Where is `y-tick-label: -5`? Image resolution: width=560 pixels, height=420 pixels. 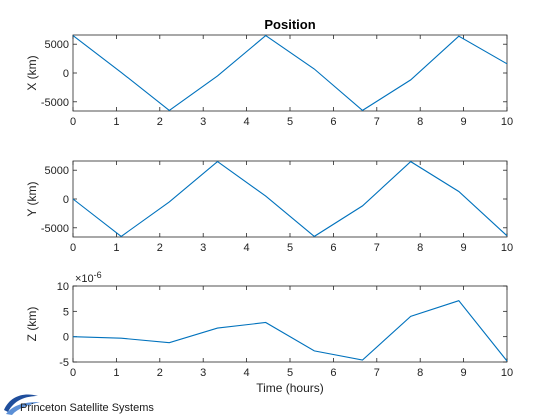 y-tick-label: -5 is located at coordinates (64, 363).